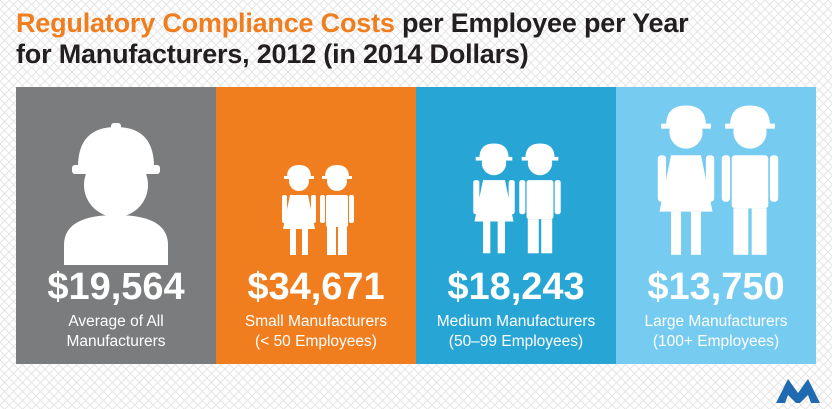  Describe the element at coordinates (316, 321) in the screenshot. I see `panel-label-line-1: Small Manufacturers` at that location.